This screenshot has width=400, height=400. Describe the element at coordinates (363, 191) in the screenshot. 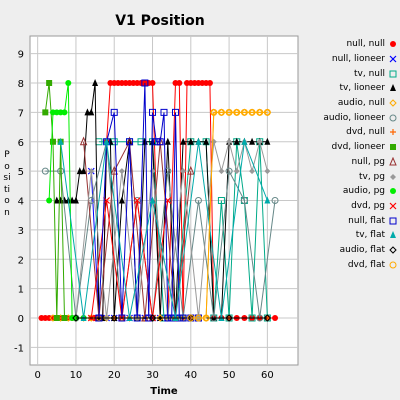

I see `legend-label: audio, pg` at that location.